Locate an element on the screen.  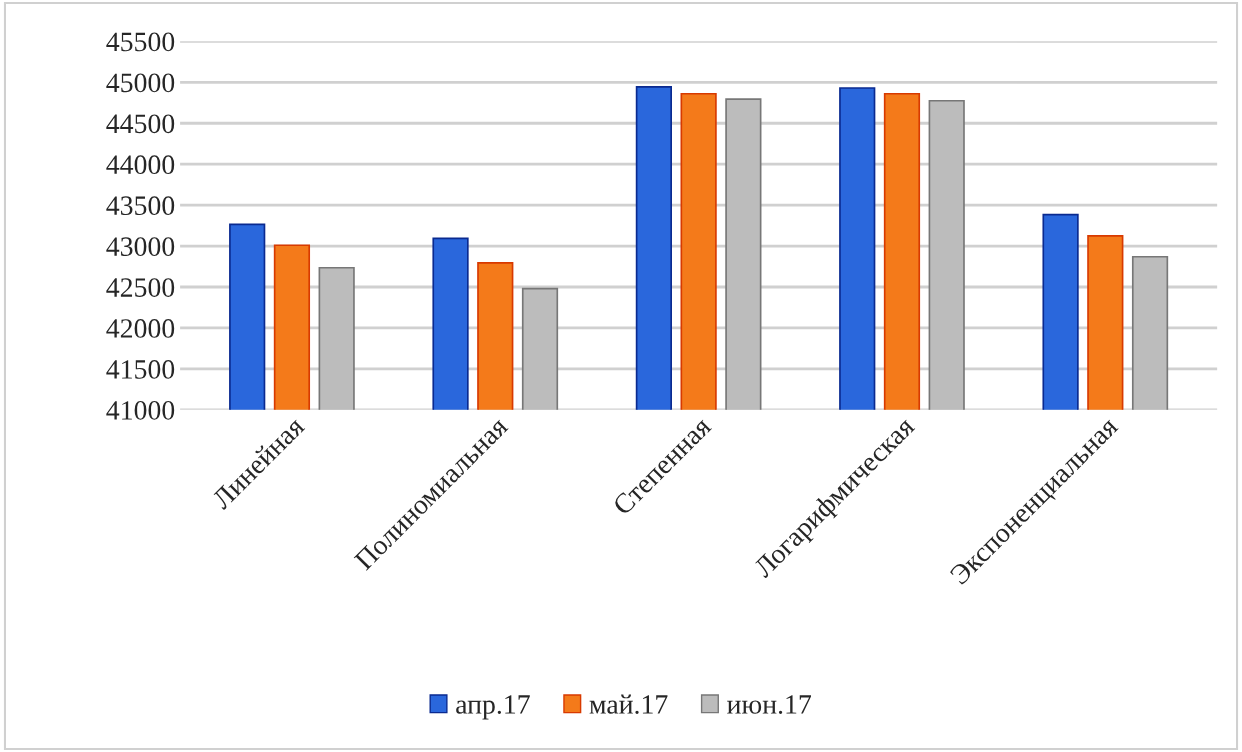
y-tick-label: 45000 is located at coordinates (140, 83).